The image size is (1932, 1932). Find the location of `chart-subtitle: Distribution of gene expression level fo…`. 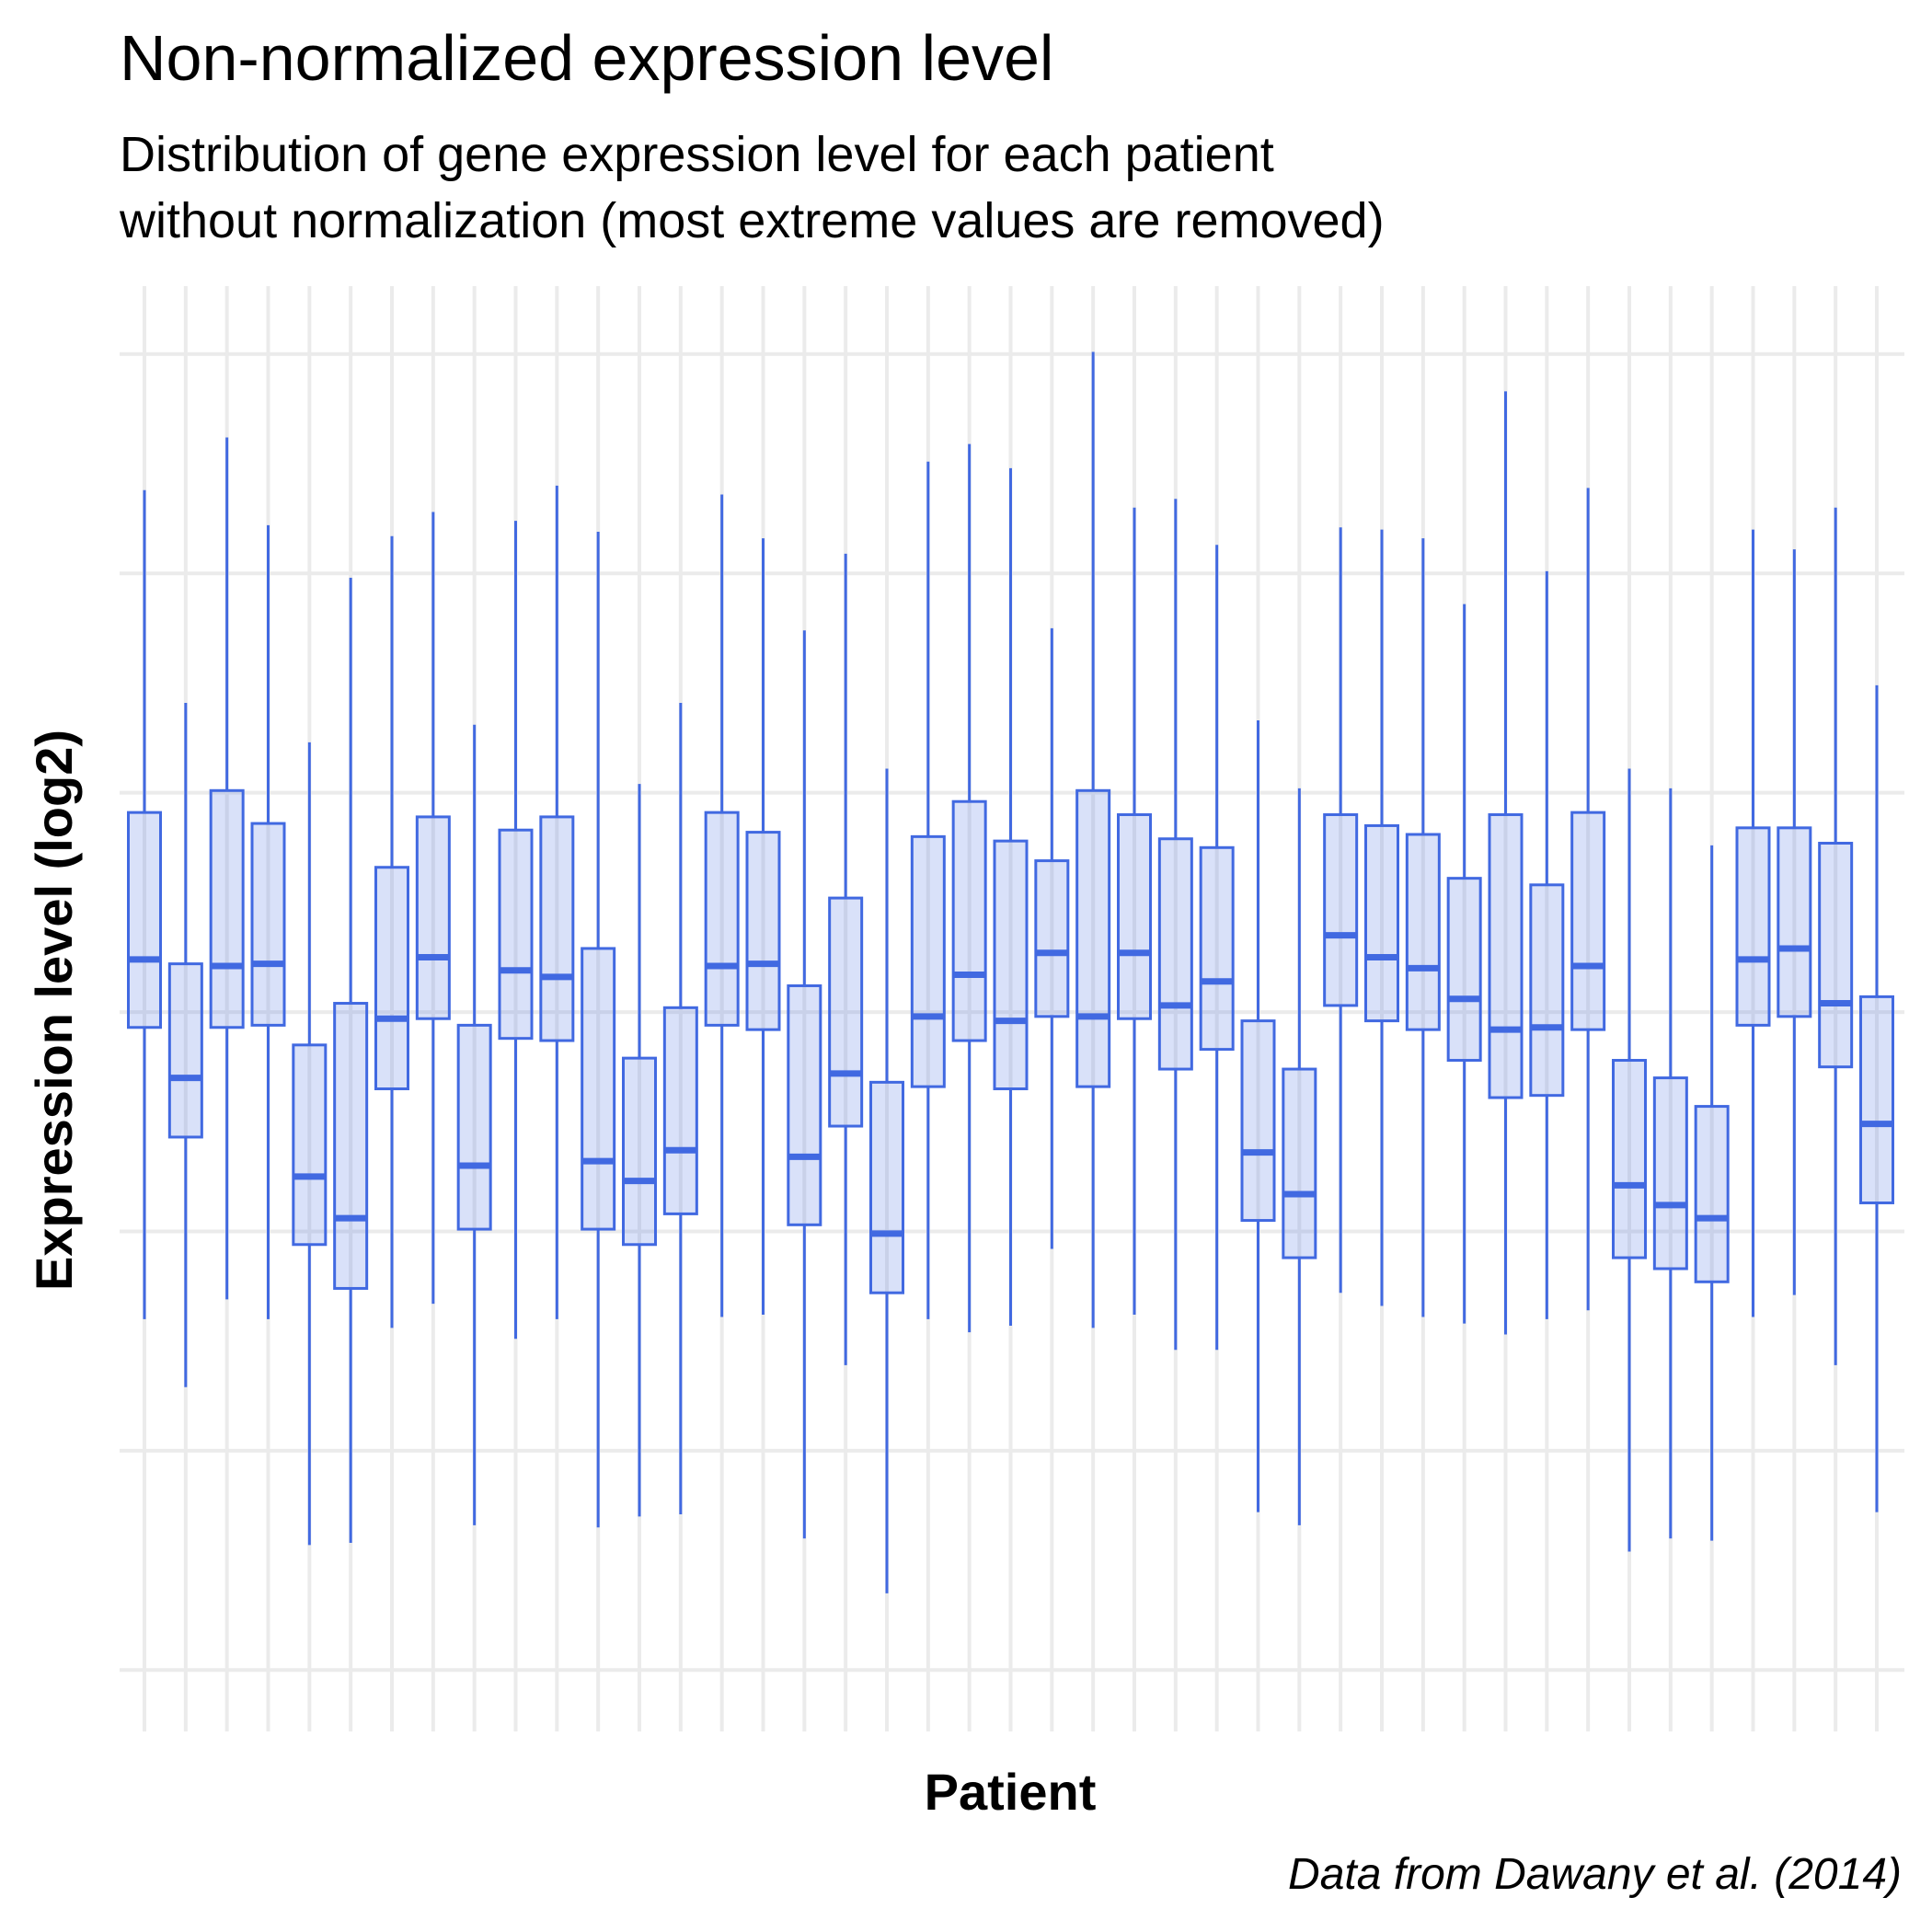

chart-subtitle: Distribution of gene expression level fo… is located at coordinates (697, 154).